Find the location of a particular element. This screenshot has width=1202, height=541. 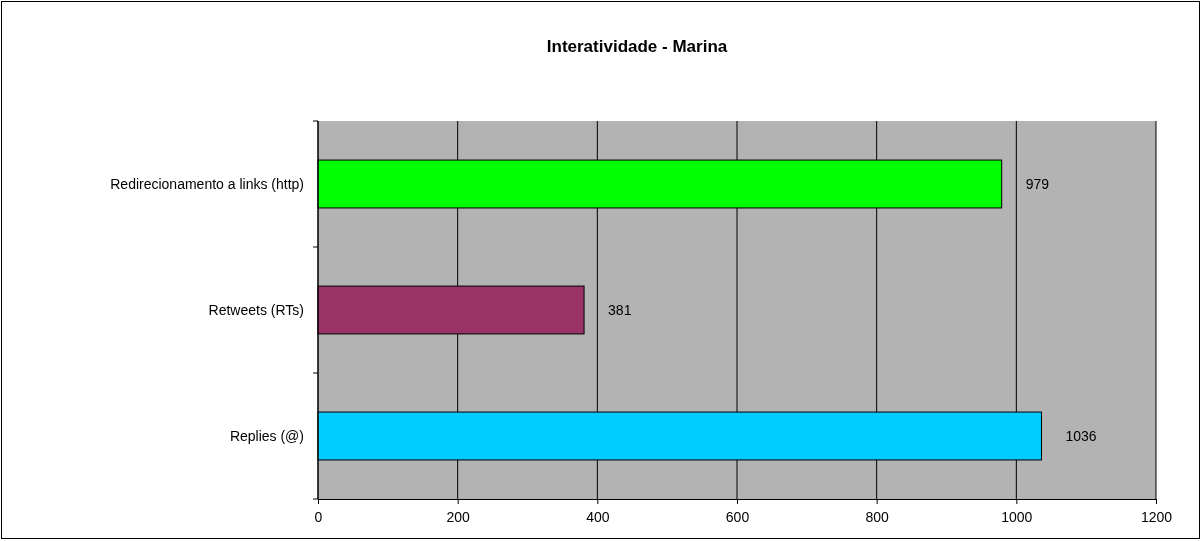

x-tick-label: 0 is located at coordinates (318, 517).